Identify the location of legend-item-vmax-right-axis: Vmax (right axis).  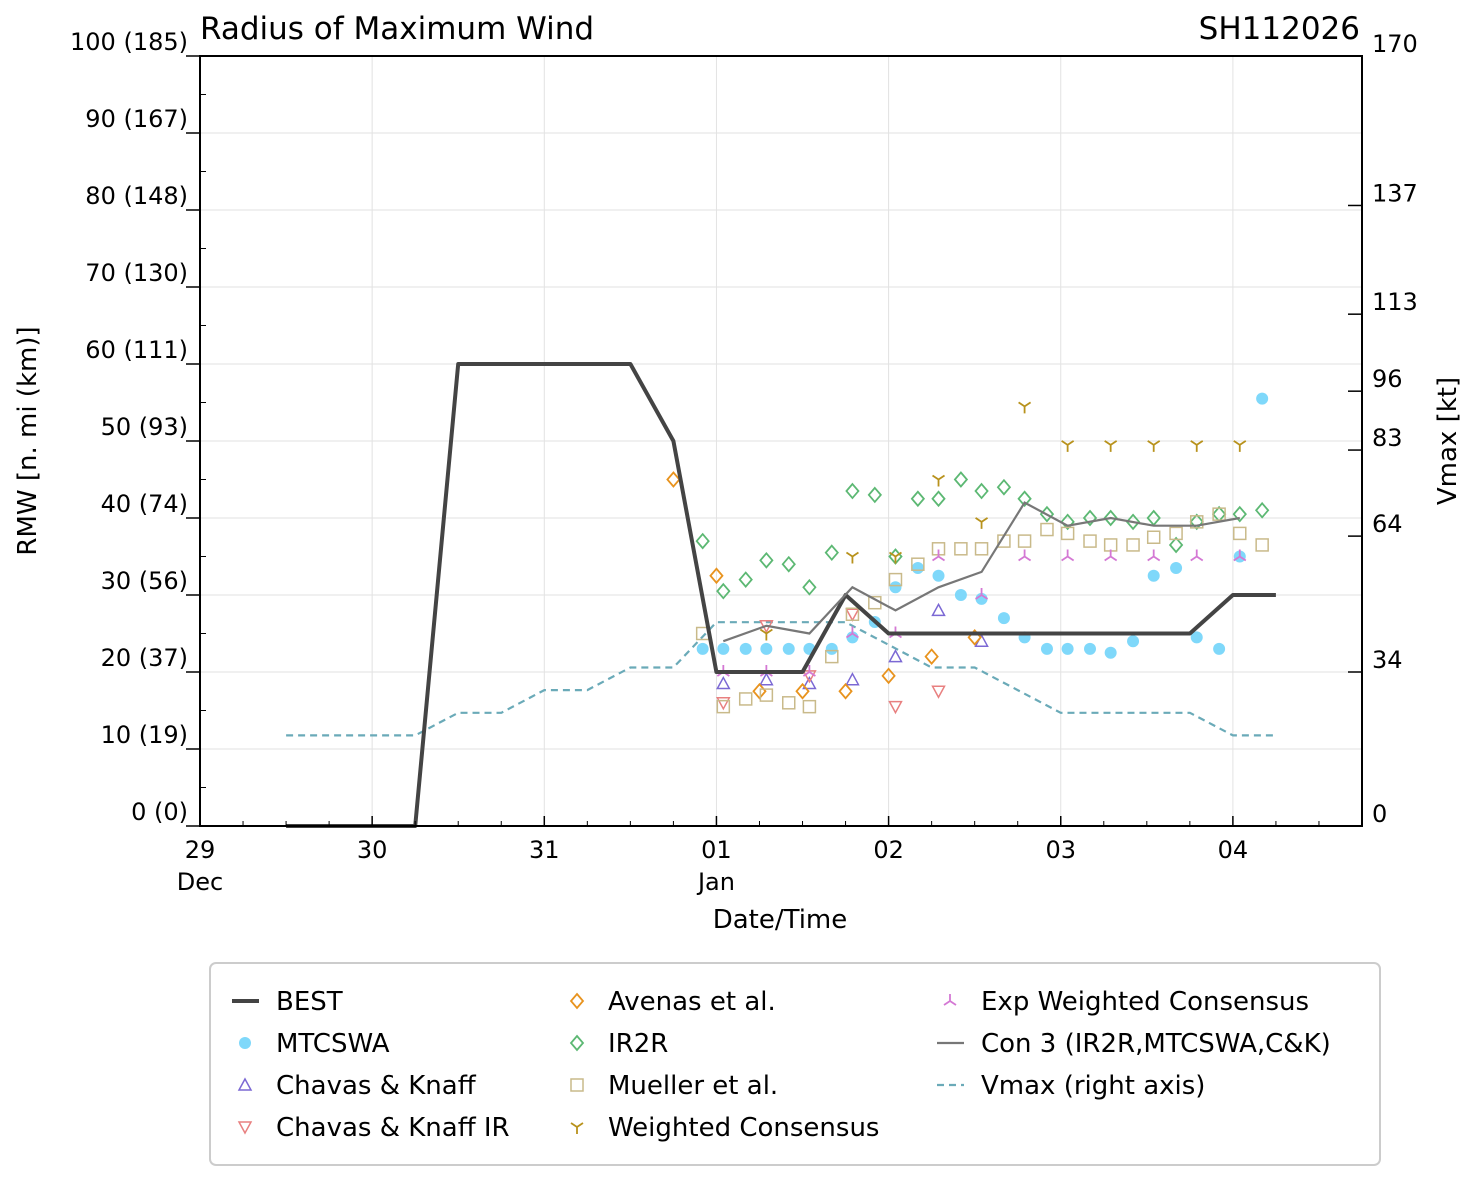
(1071, 1086).